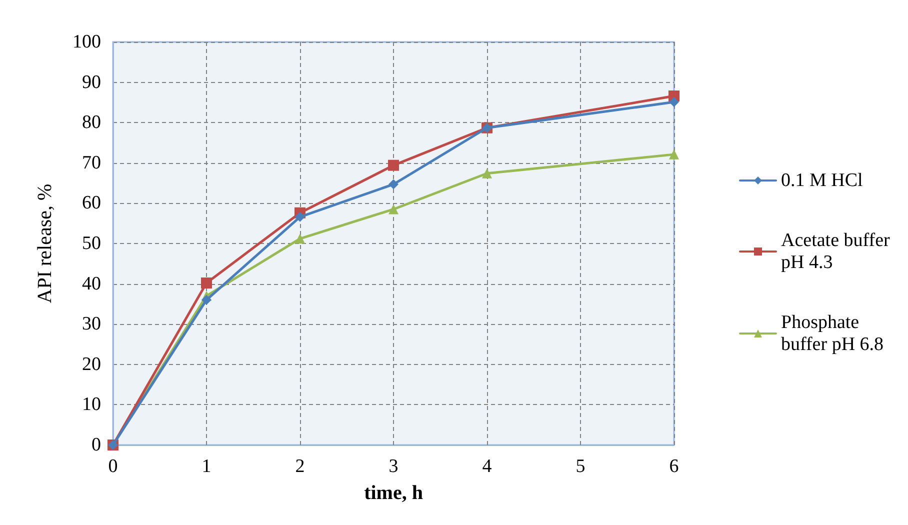 This screenshot has width=908, height=525. I want to click on y-tick-label: 50, so click(91, 243).